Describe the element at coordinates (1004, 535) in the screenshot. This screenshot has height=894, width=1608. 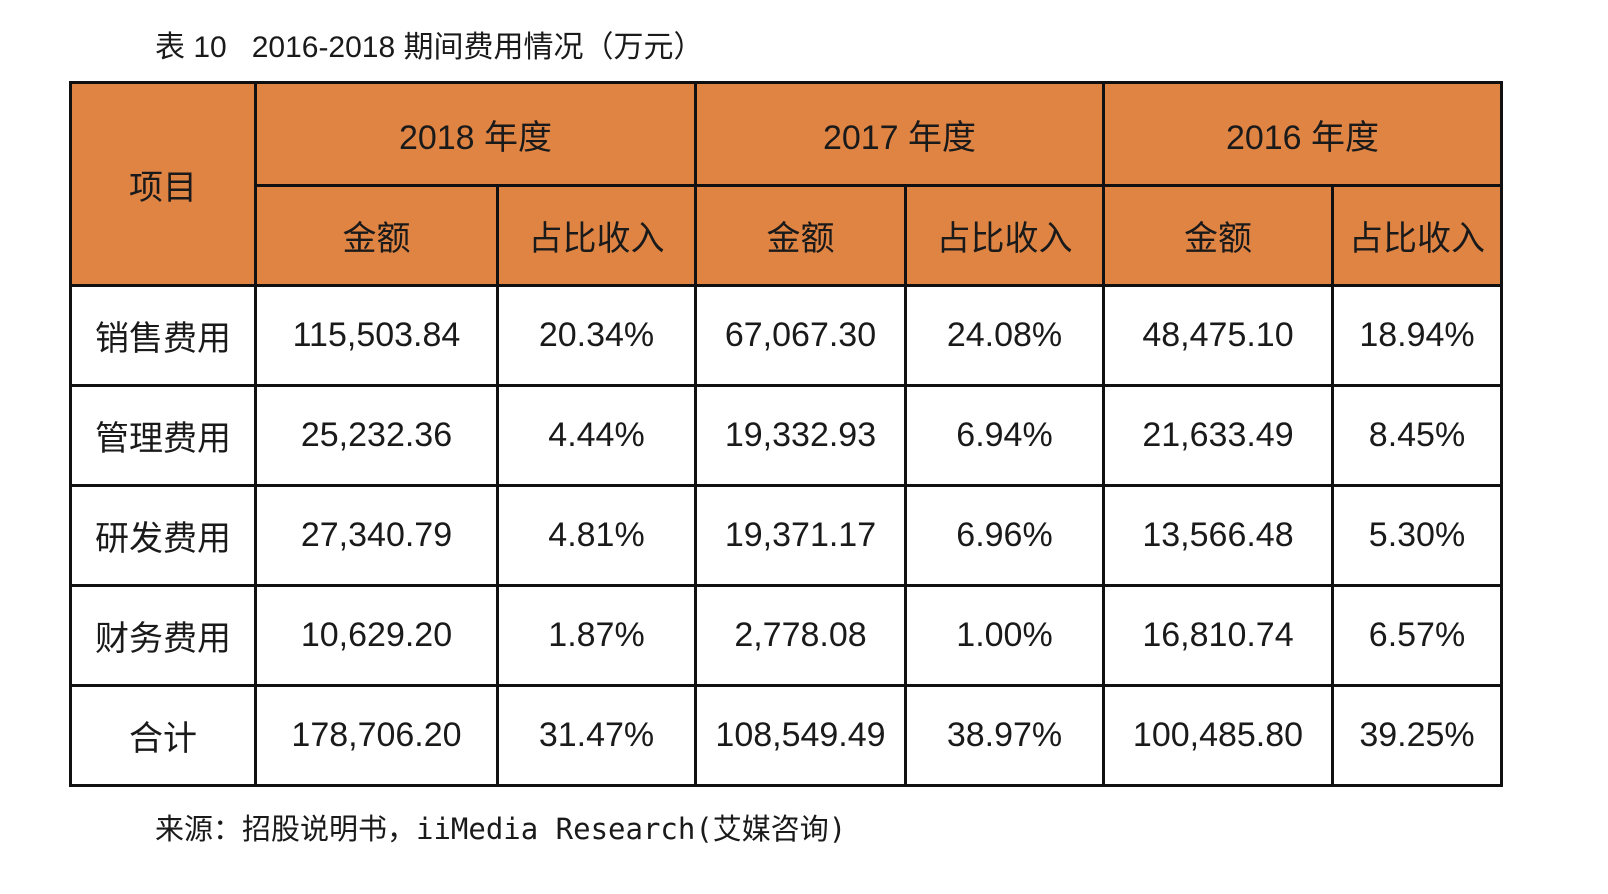
I see `ratio-cell: 6.96%` at that location.